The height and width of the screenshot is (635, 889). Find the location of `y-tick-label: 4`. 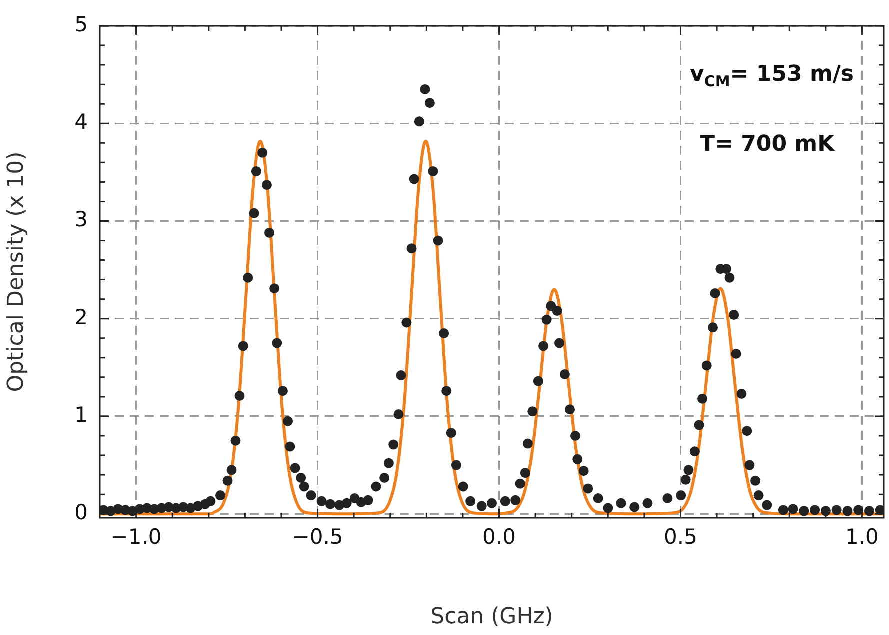

y-tick-label: 4 is located at coordinates (81, 122).